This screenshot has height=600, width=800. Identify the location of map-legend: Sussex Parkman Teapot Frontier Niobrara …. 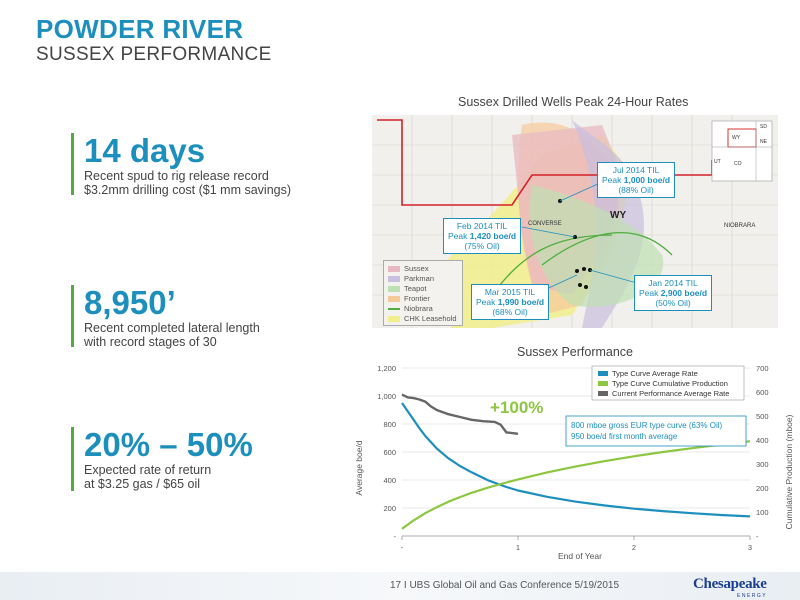
(423, 293).